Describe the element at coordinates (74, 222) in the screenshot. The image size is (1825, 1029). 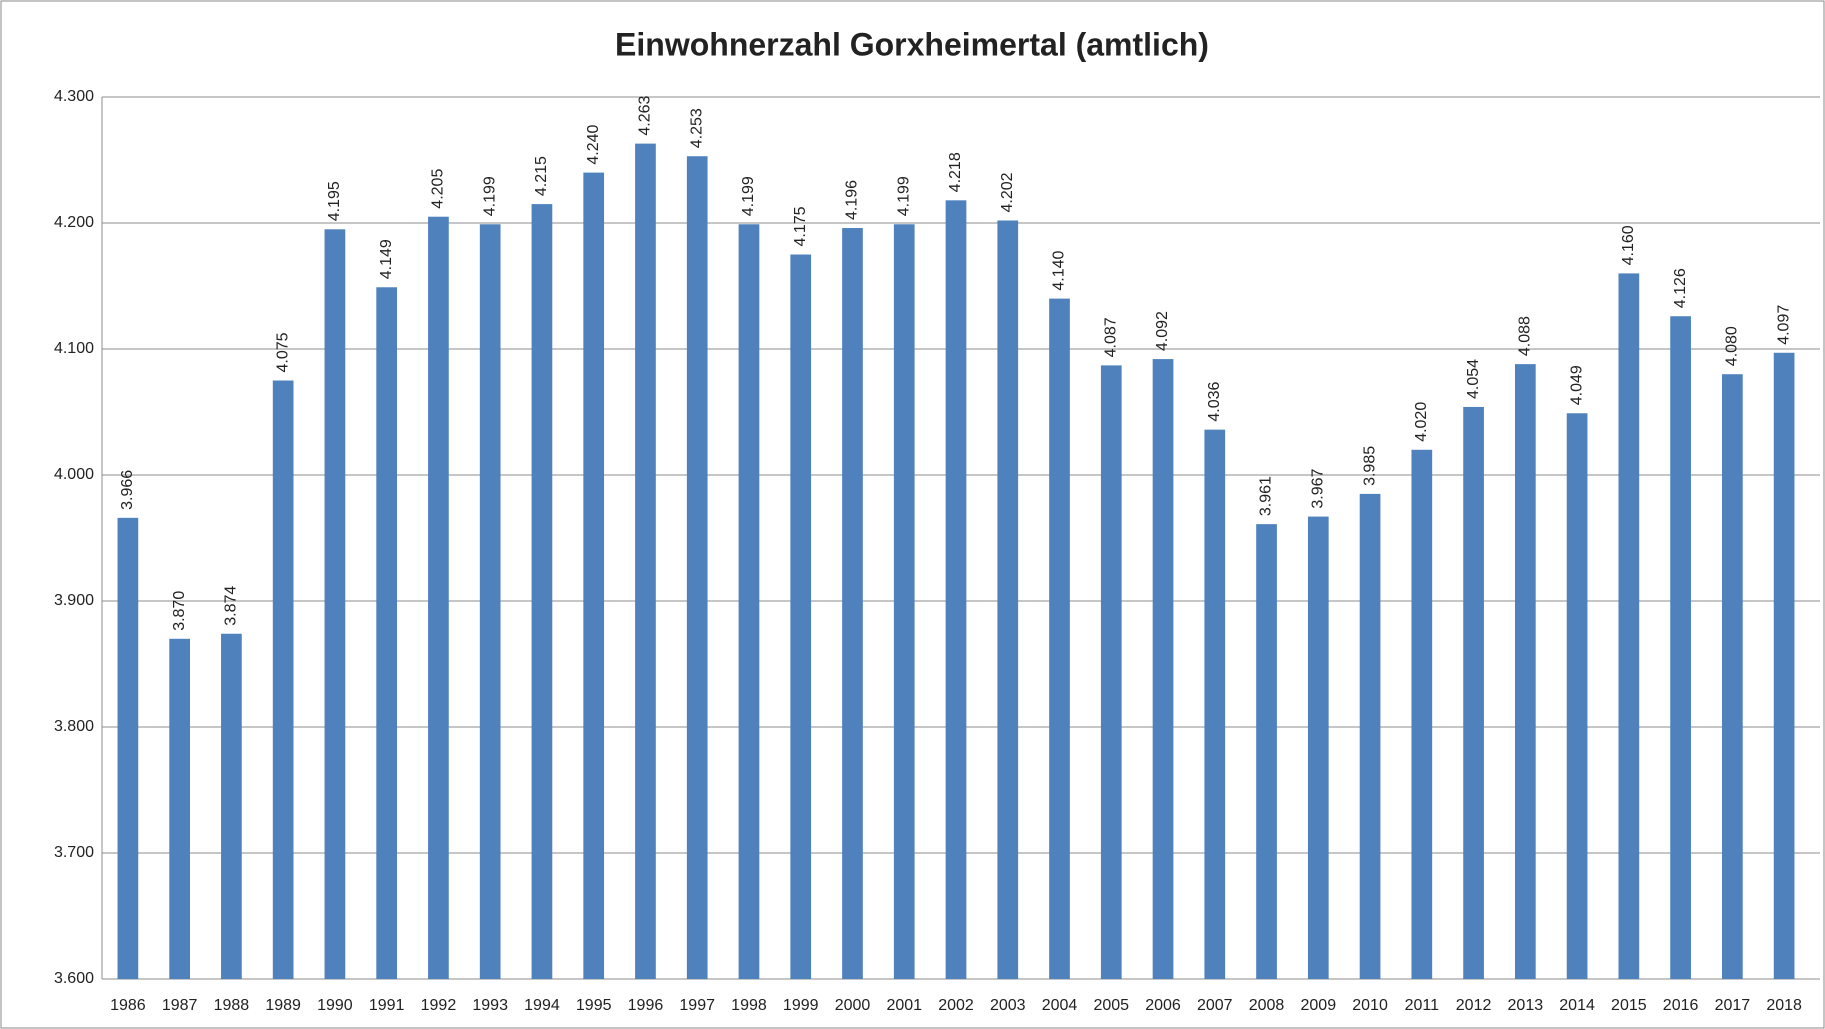
I see `y-tick-label: 4.200` at that location.